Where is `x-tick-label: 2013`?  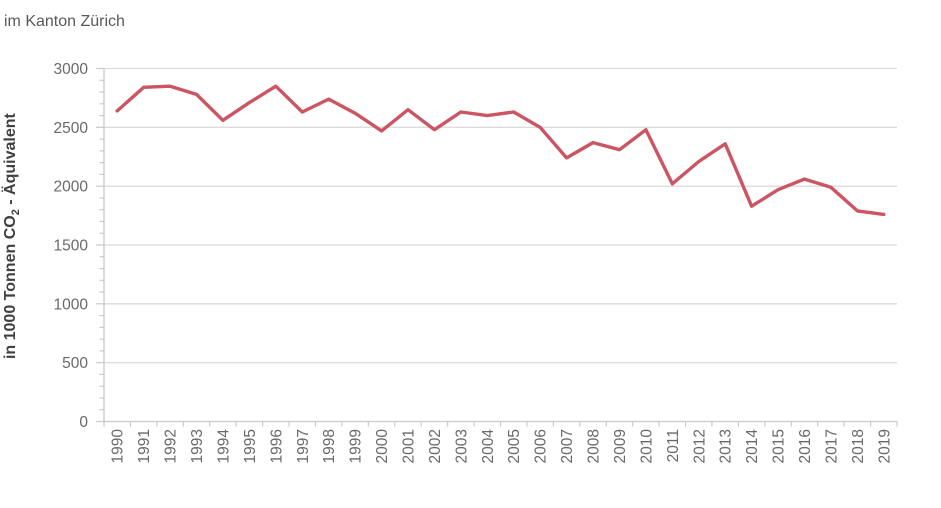 x-tick-label: 2013 is located at coordinates (726, 446).